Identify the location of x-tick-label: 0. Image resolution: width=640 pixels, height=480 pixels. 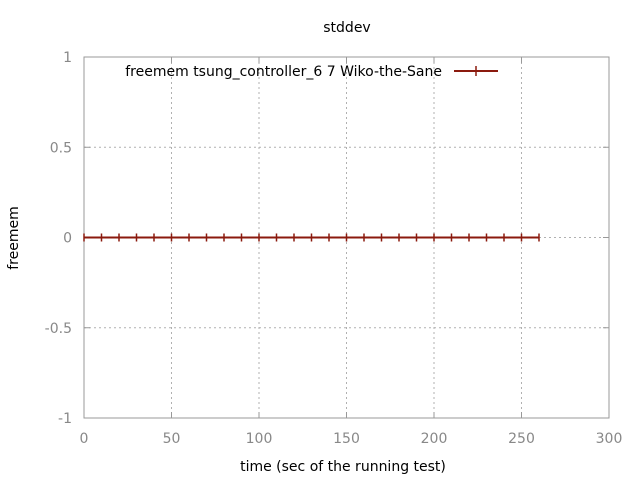
(84, 439).